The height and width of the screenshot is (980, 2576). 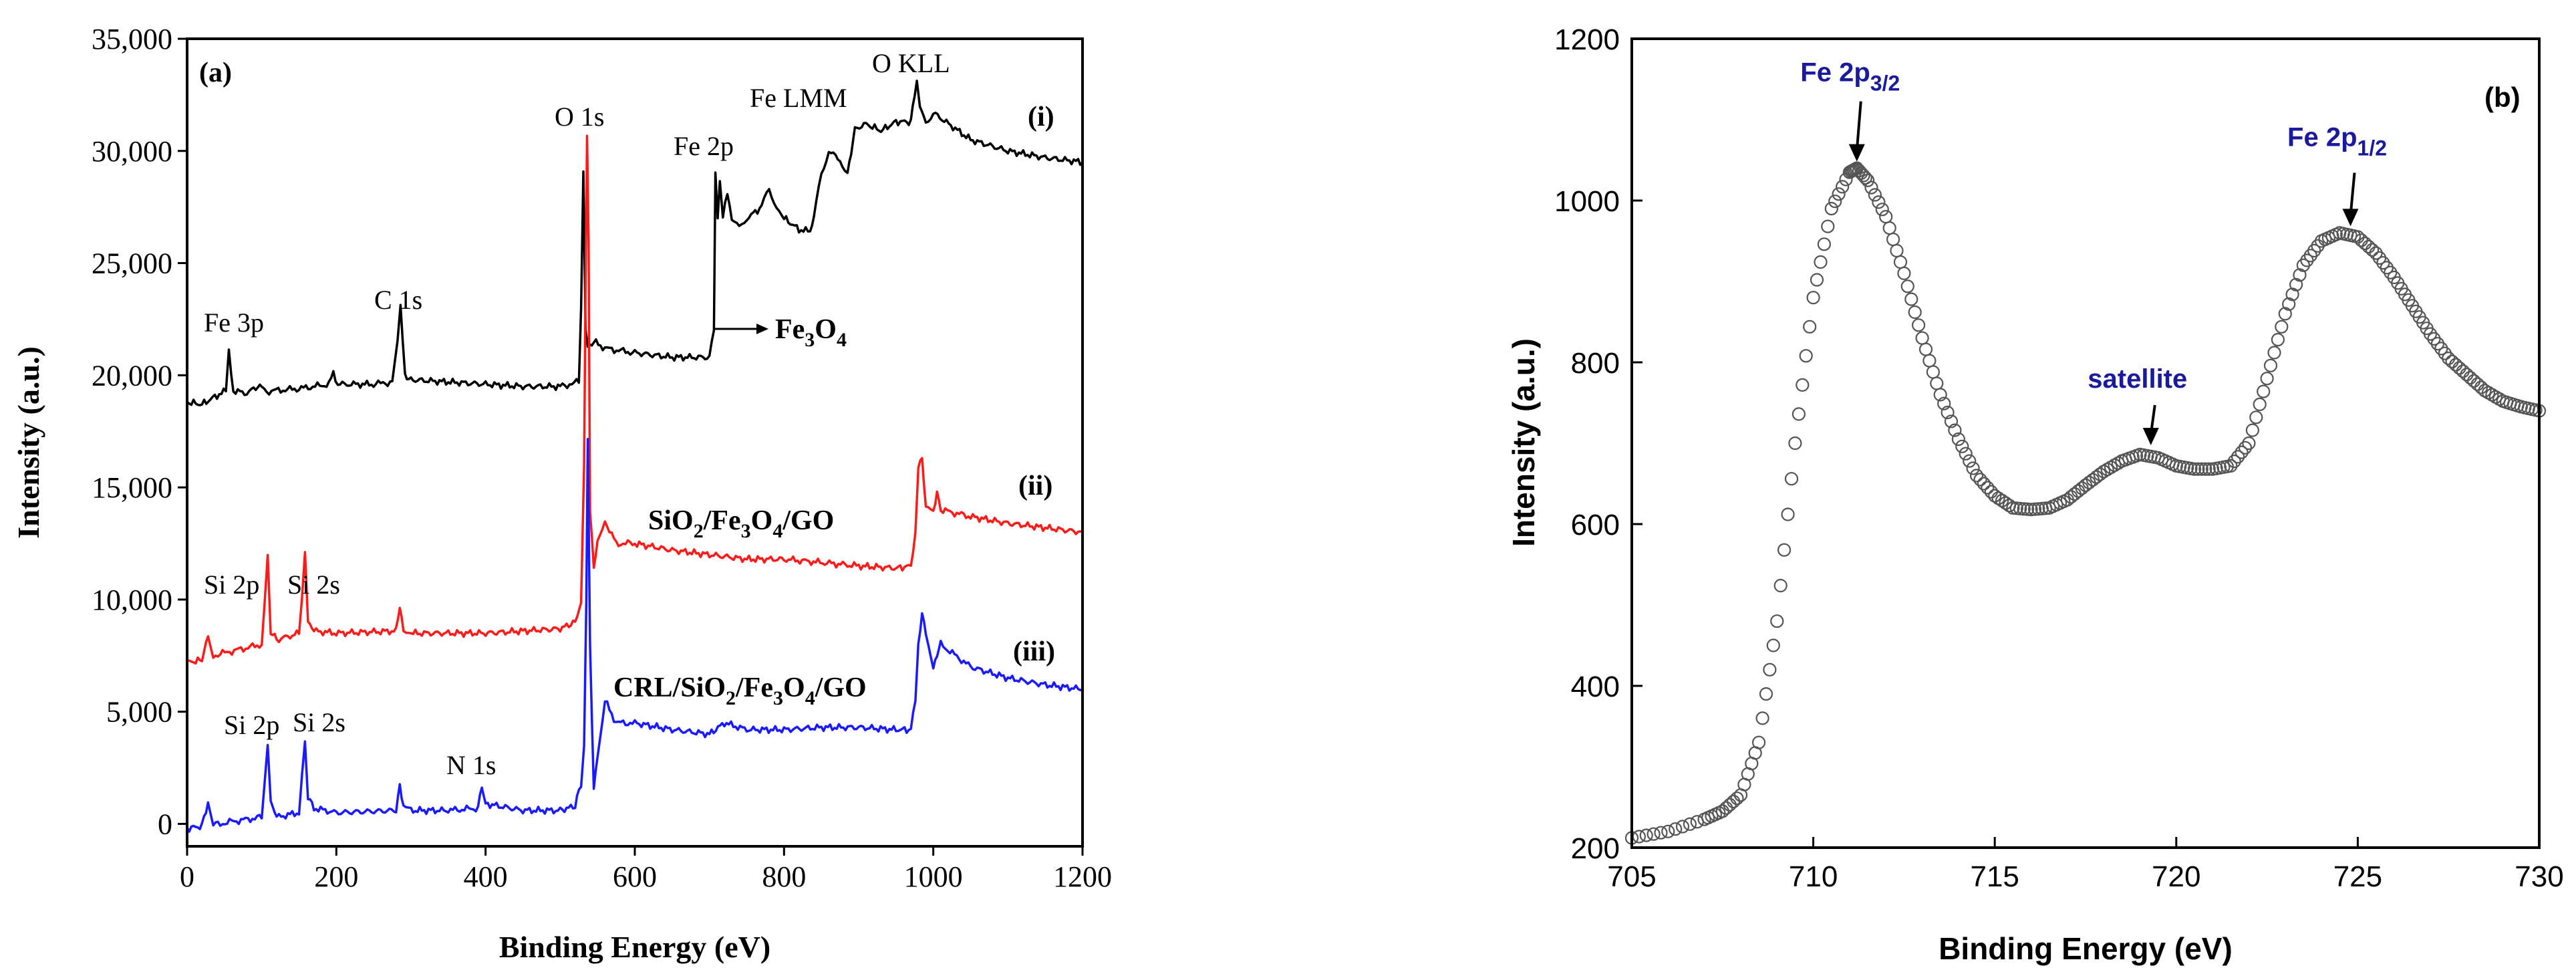 What do you see at coordinates (2502, 97) in the screenshot?
I see `panel-b-label: (b)` at bounding box center [2502, 97].